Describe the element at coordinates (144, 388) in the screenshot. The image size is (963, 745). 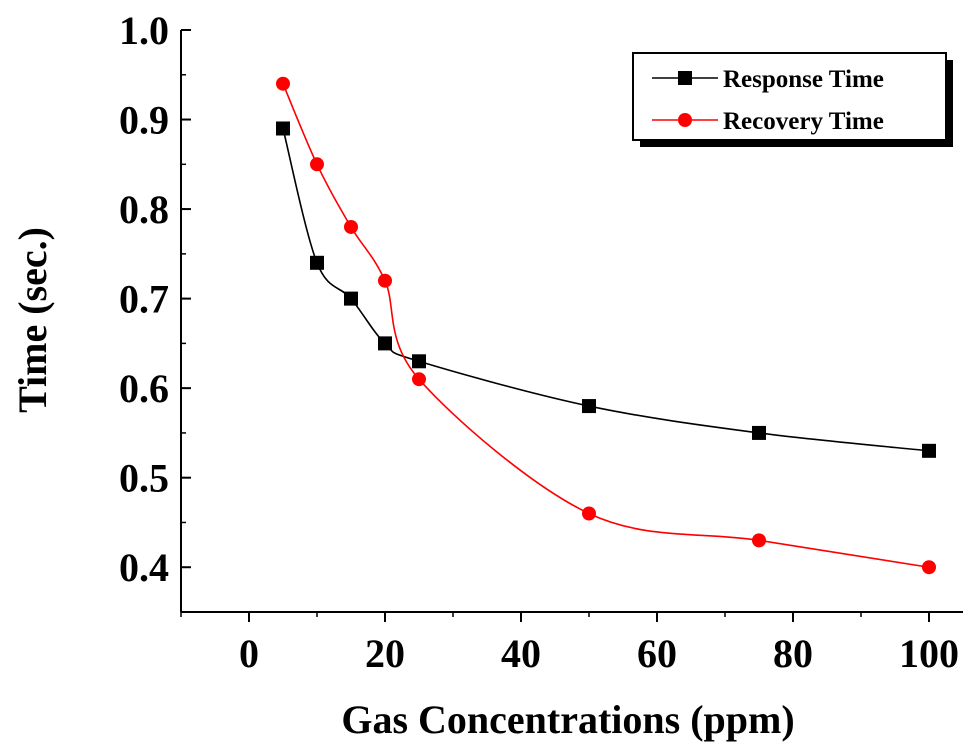
I see `y-tick-label: 0.6` at that location.